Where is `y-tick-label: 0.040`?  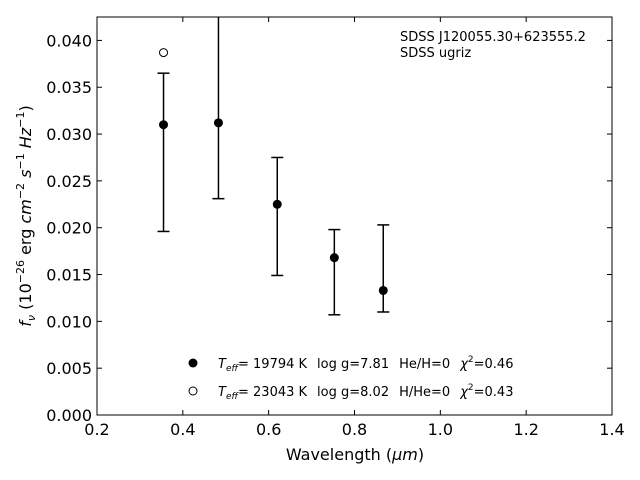 y-tick-label: 0.040 is located at coordinates (69, 40).